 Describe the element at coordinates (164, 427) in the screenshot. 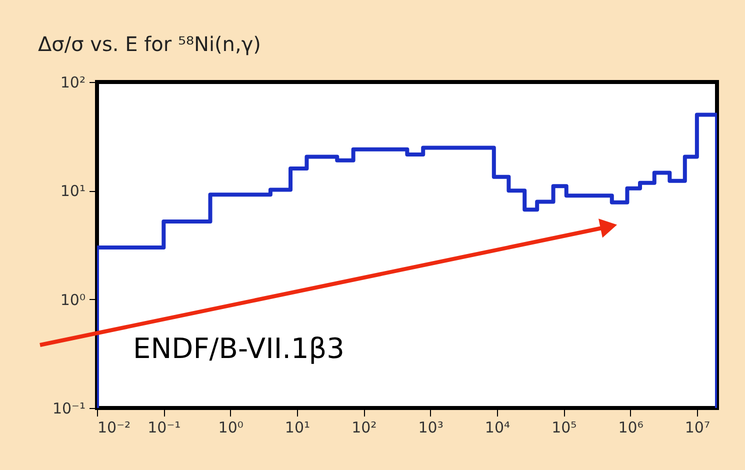

I see `x-tick-label: 10⁻¹` at that location.